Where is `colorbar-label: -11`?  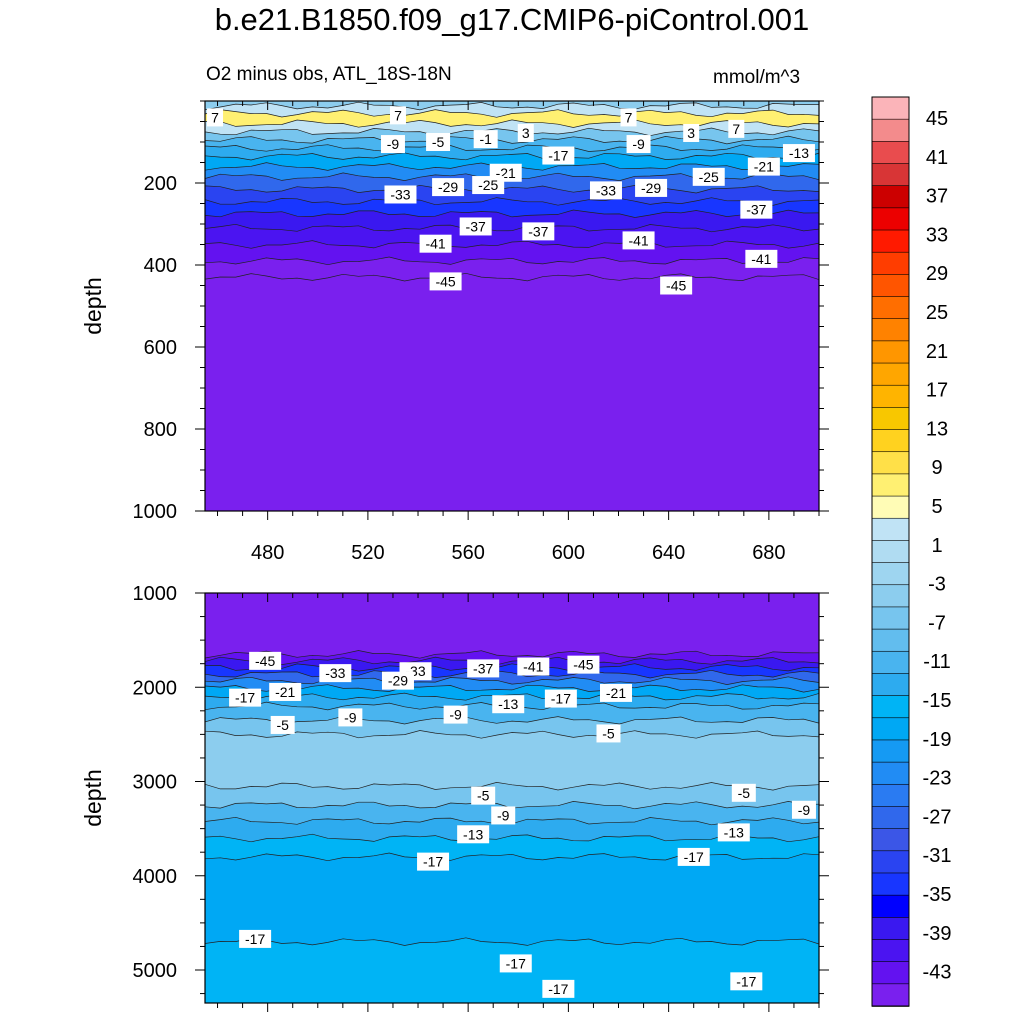
colorbar-label: -11 is located at coordinates (936, 662).